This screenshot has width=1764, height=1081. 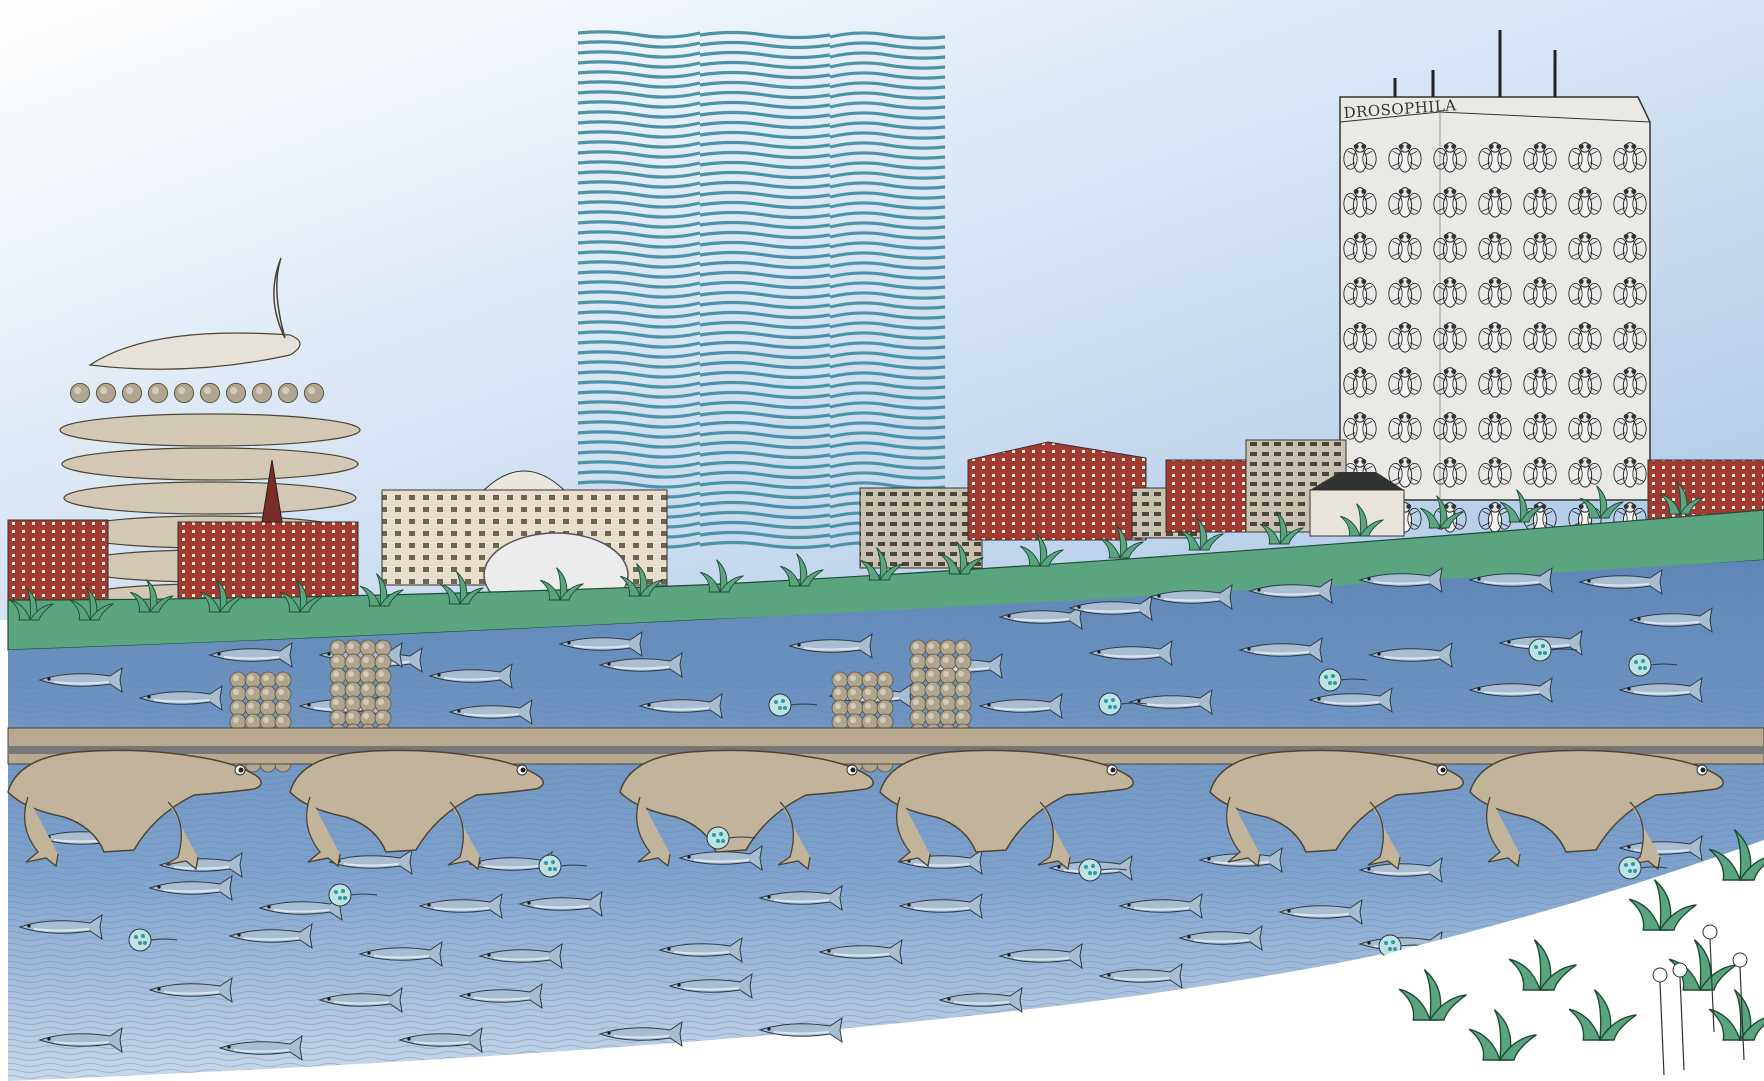 I want to click on church-spire, so click(x=272, y=491).